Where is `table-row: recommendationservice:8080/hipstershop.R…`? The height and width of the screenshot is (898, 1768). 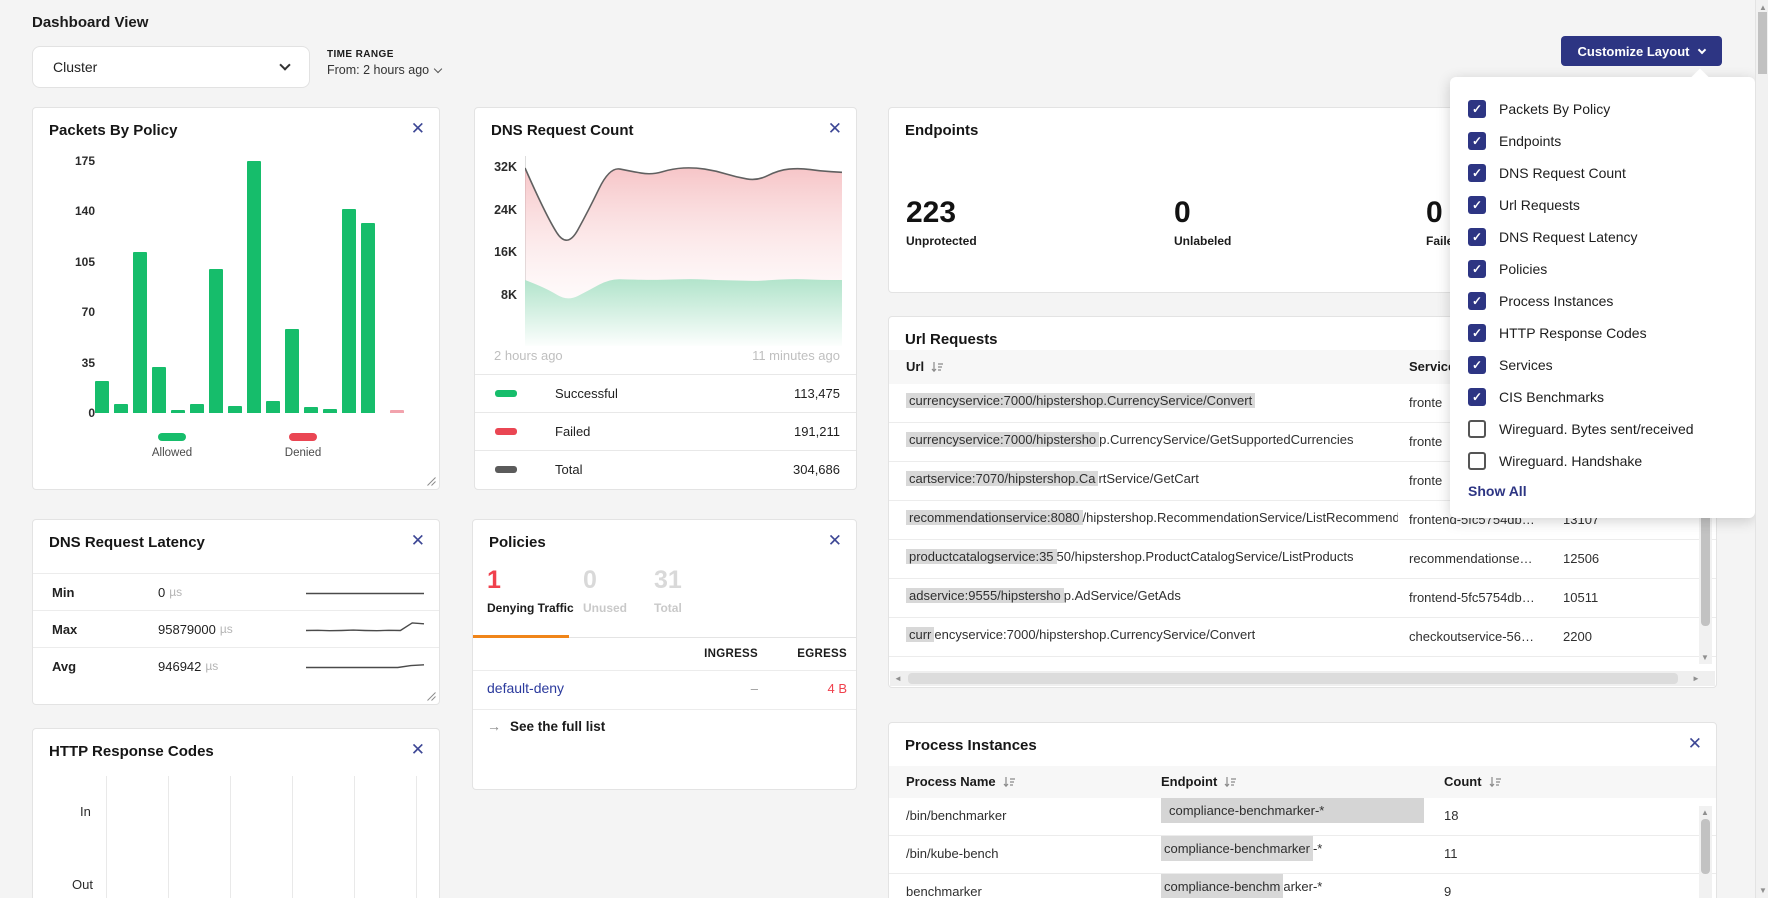 table-row: recommendationservice:8080/hipstershop.R… is located at coordinates (1302, 520).